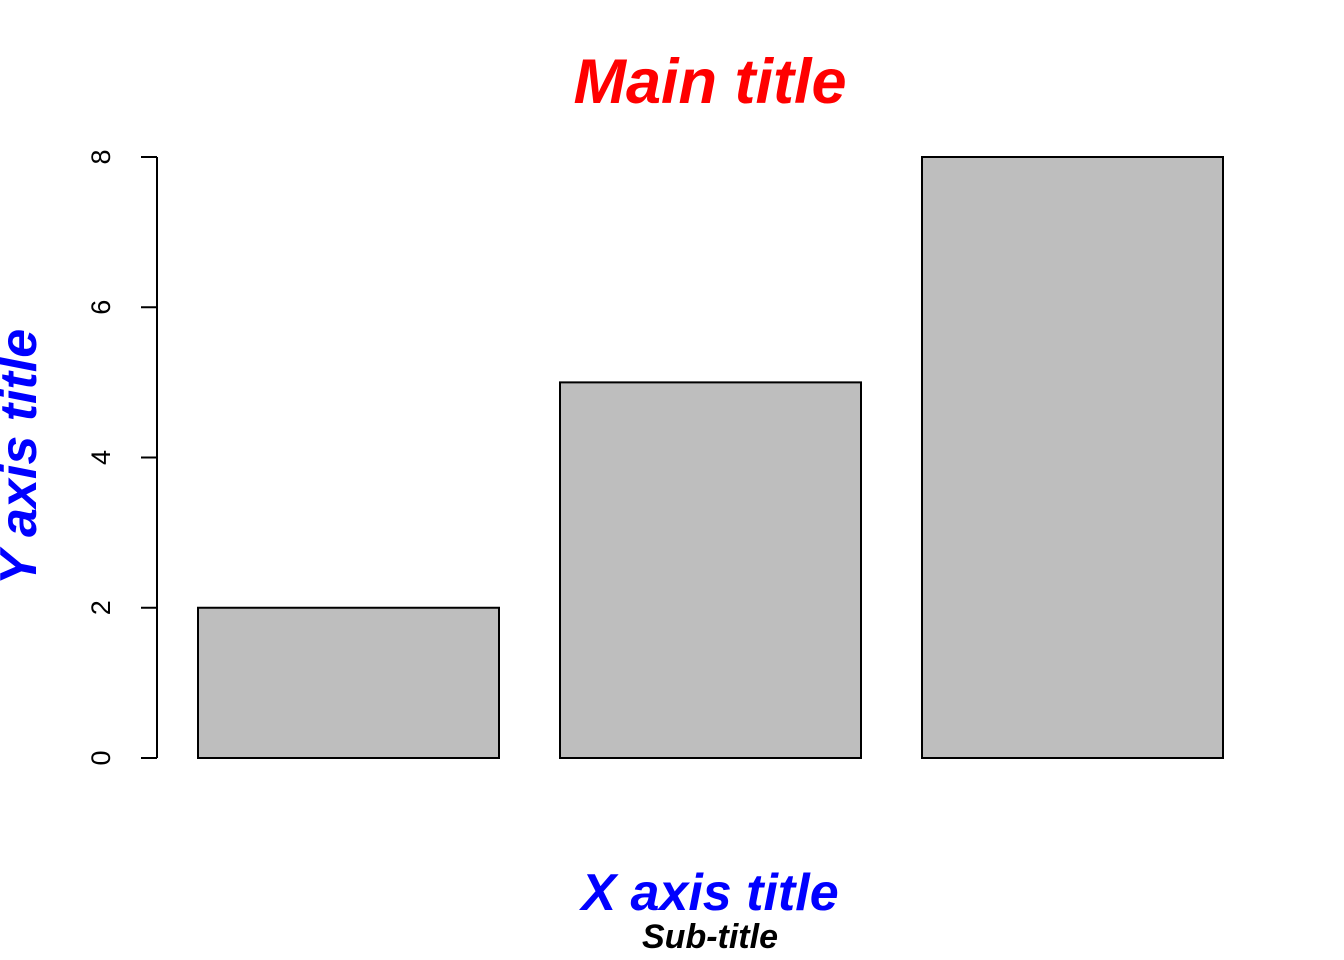 This screenshot has height=960, width=1344. I want to click on chart-subtitle: Sub-title, so click(710, 937).